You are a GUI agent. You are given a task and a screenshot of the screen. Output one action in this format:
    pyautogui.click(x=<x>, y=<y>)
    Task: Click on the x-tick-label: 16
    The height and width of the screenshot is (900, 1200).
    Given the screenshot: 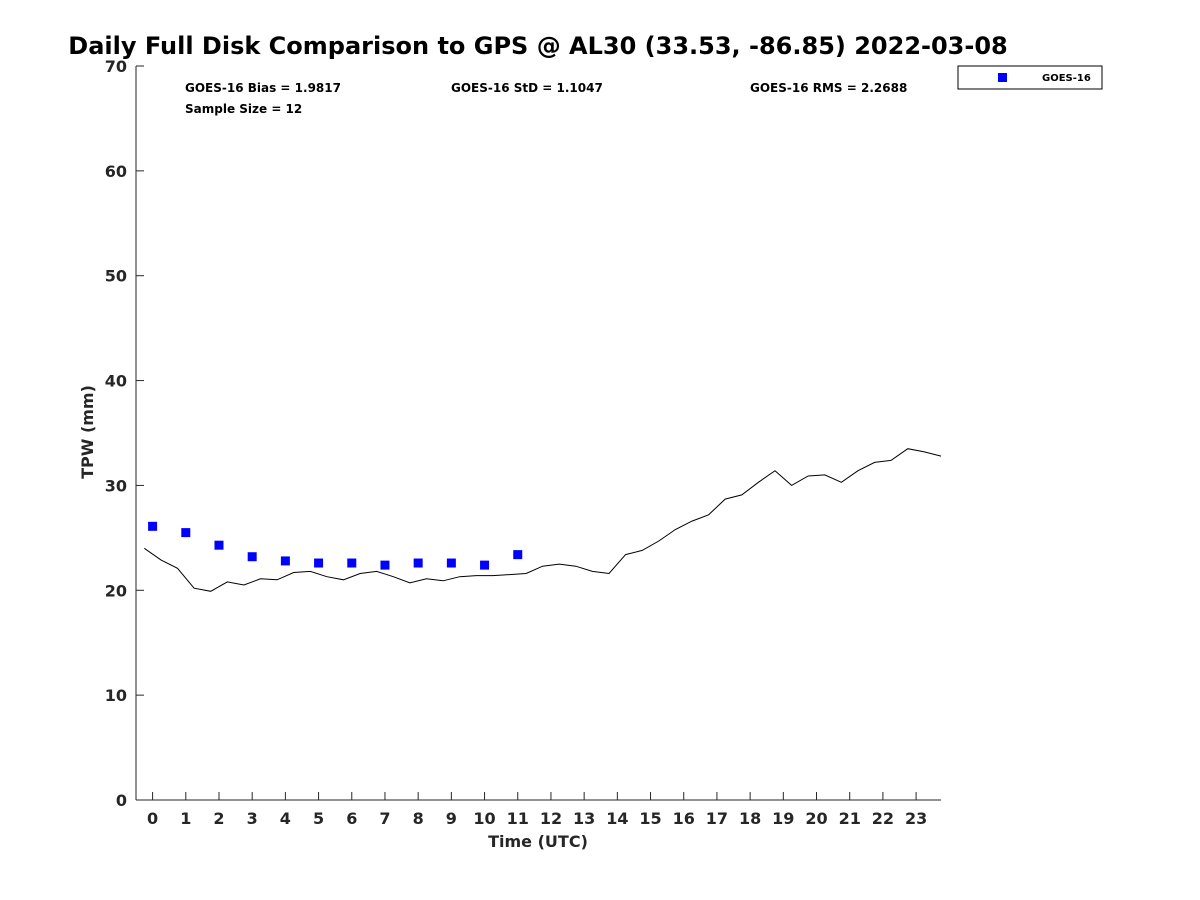 What is the action you would take?
    pyautogui.click(x=684, y=818)
    